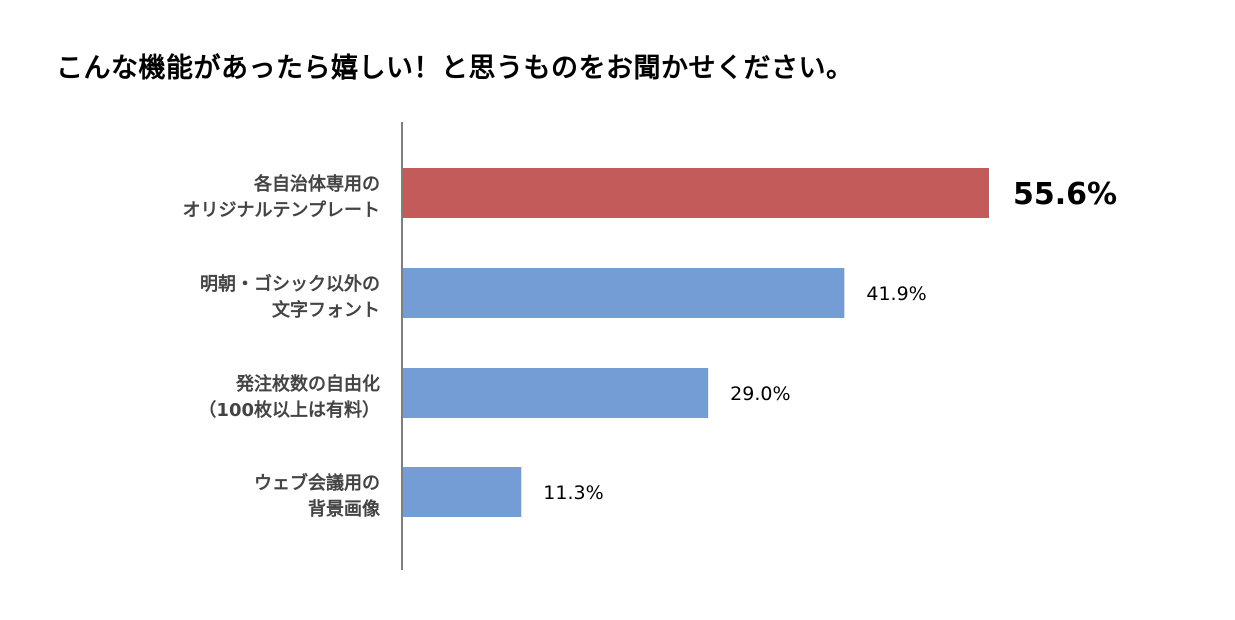  I want to click on category-label-line: オリジナルテンプレート, so click(281, 210).